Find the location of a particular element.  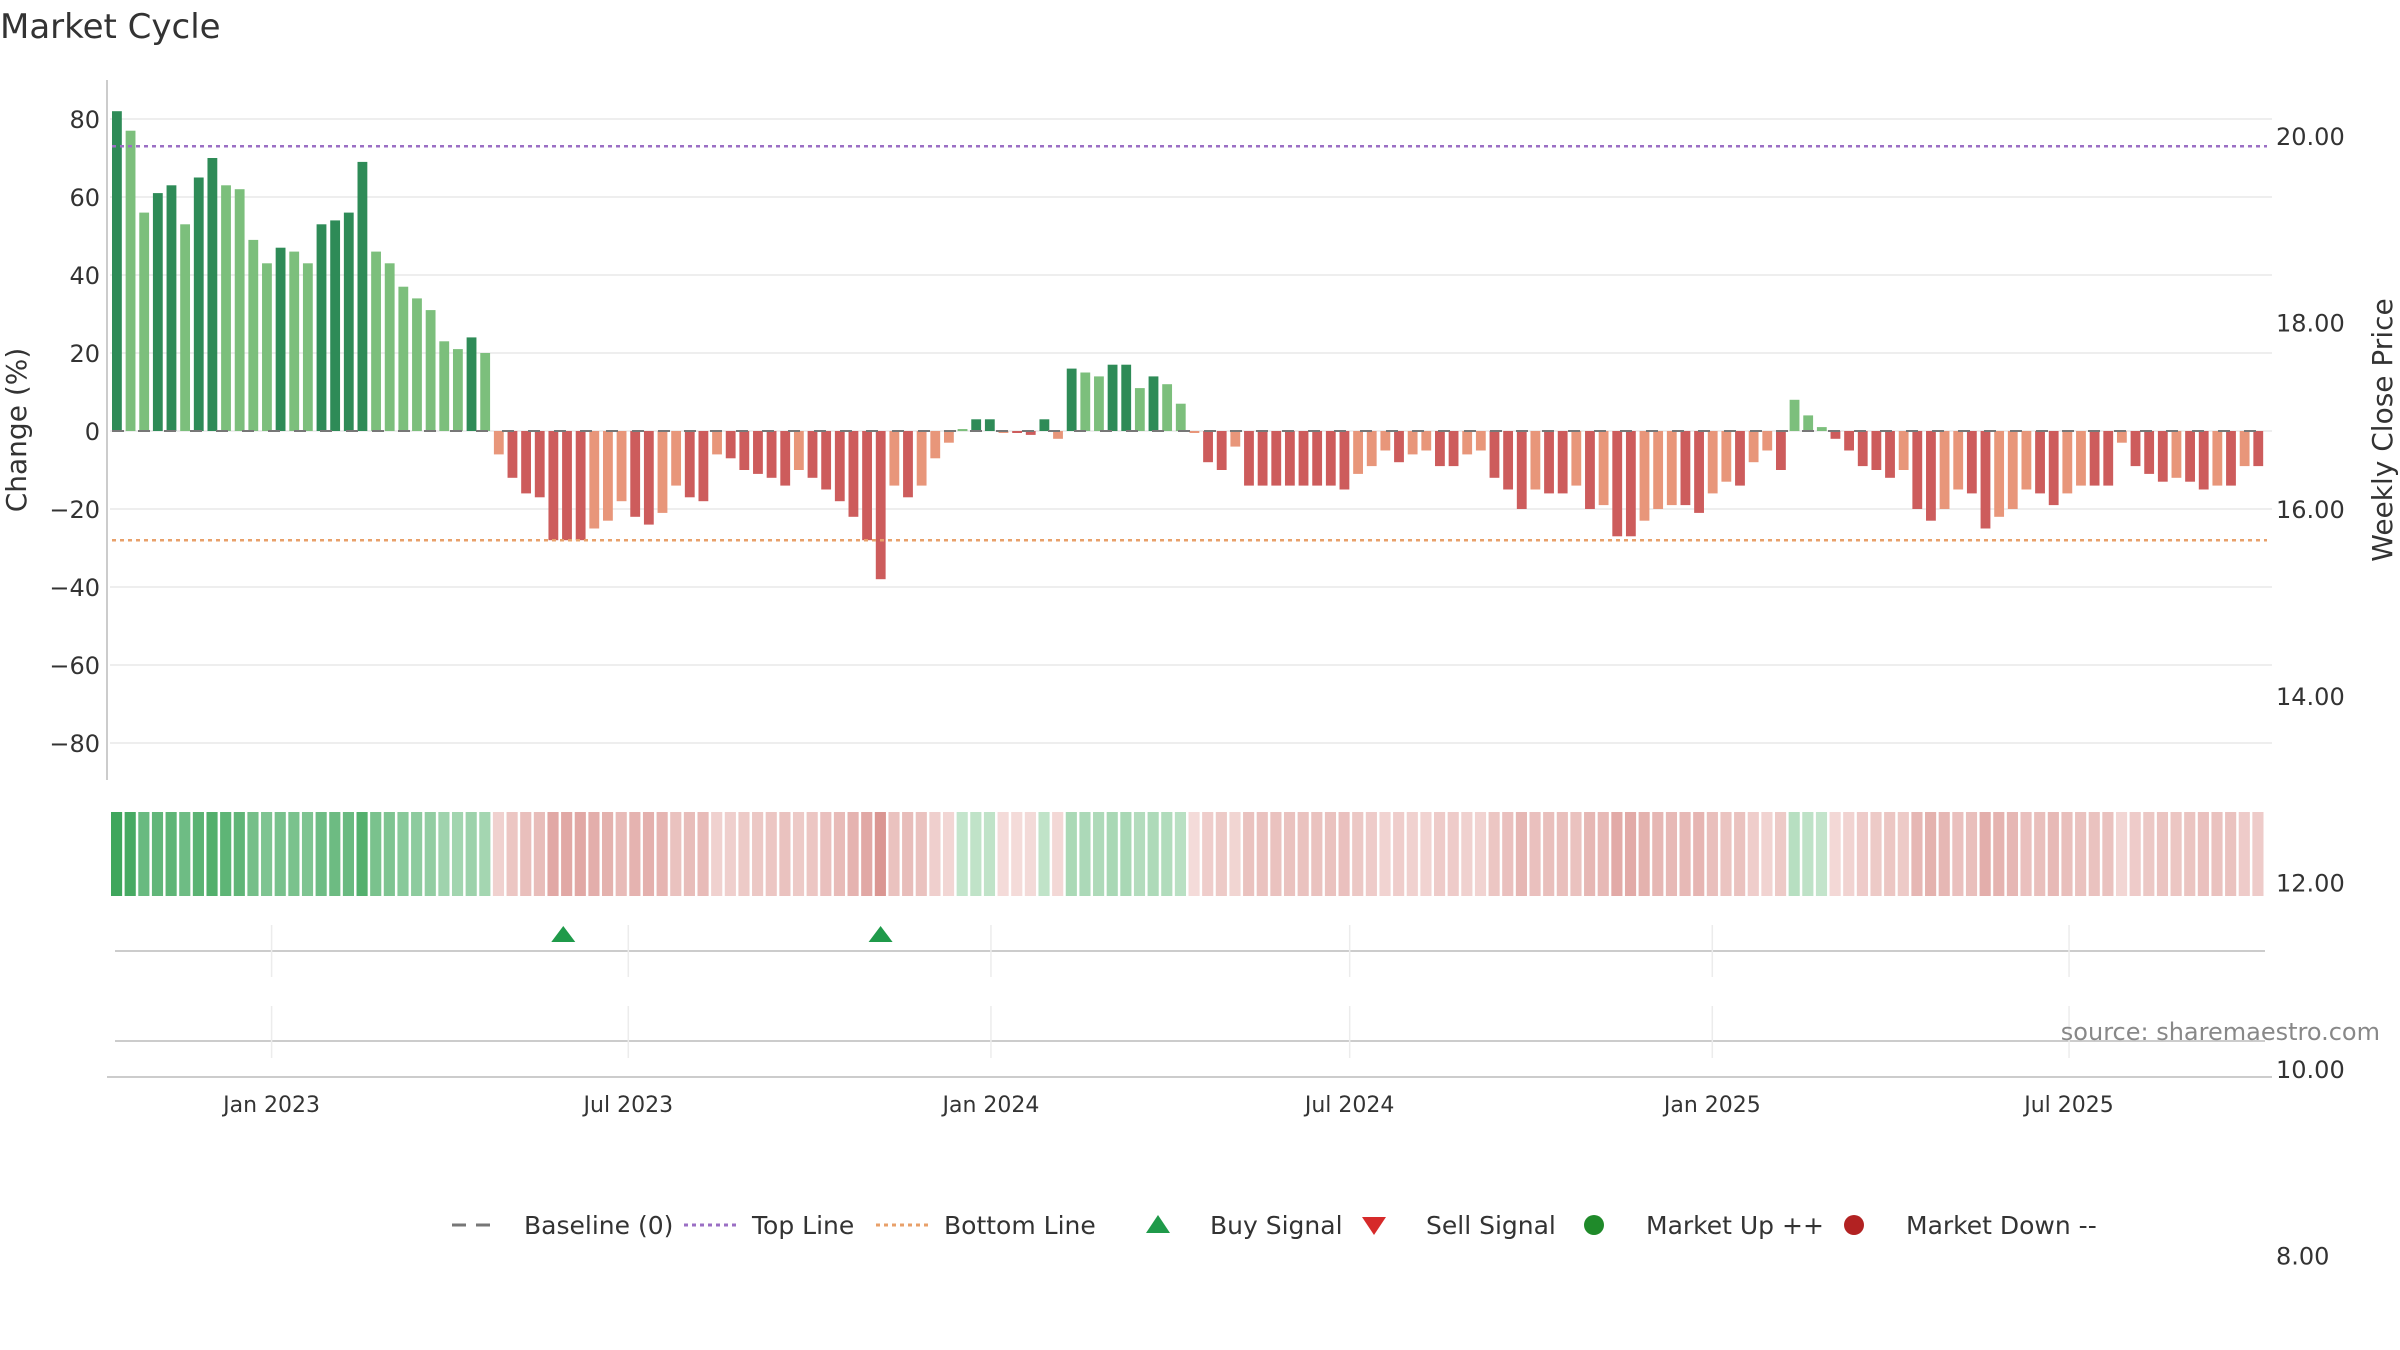

legend-item: Sell Signal is located at coordinates (1459, 1225).